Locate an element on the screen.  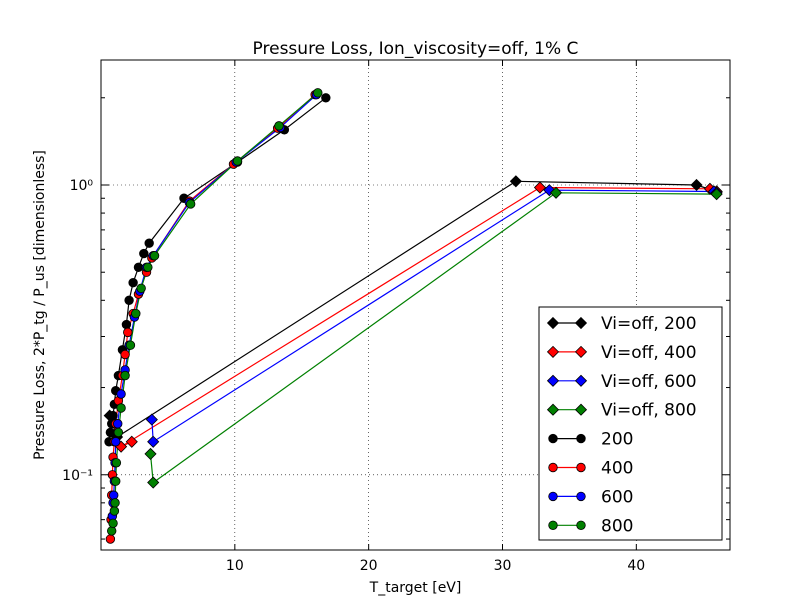
y-tick-label-0: 10⁻¹ is located at coordinates (77, 476).